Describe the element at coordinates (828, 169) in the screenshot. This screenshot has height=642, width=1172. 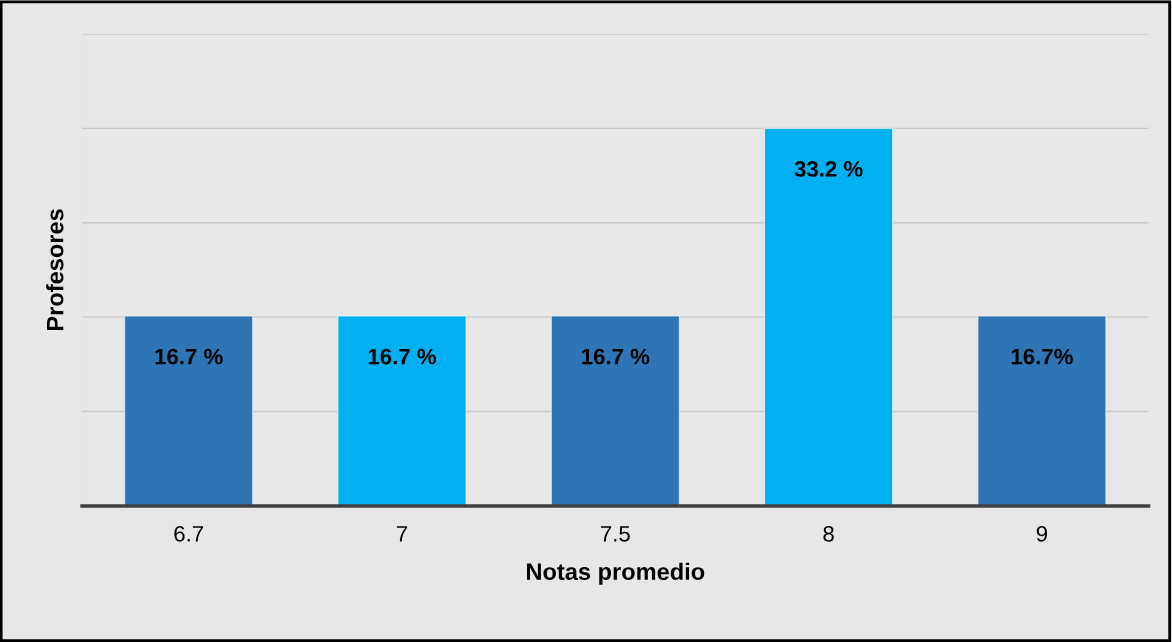
I see `data-label: 33.2 %` at that location.